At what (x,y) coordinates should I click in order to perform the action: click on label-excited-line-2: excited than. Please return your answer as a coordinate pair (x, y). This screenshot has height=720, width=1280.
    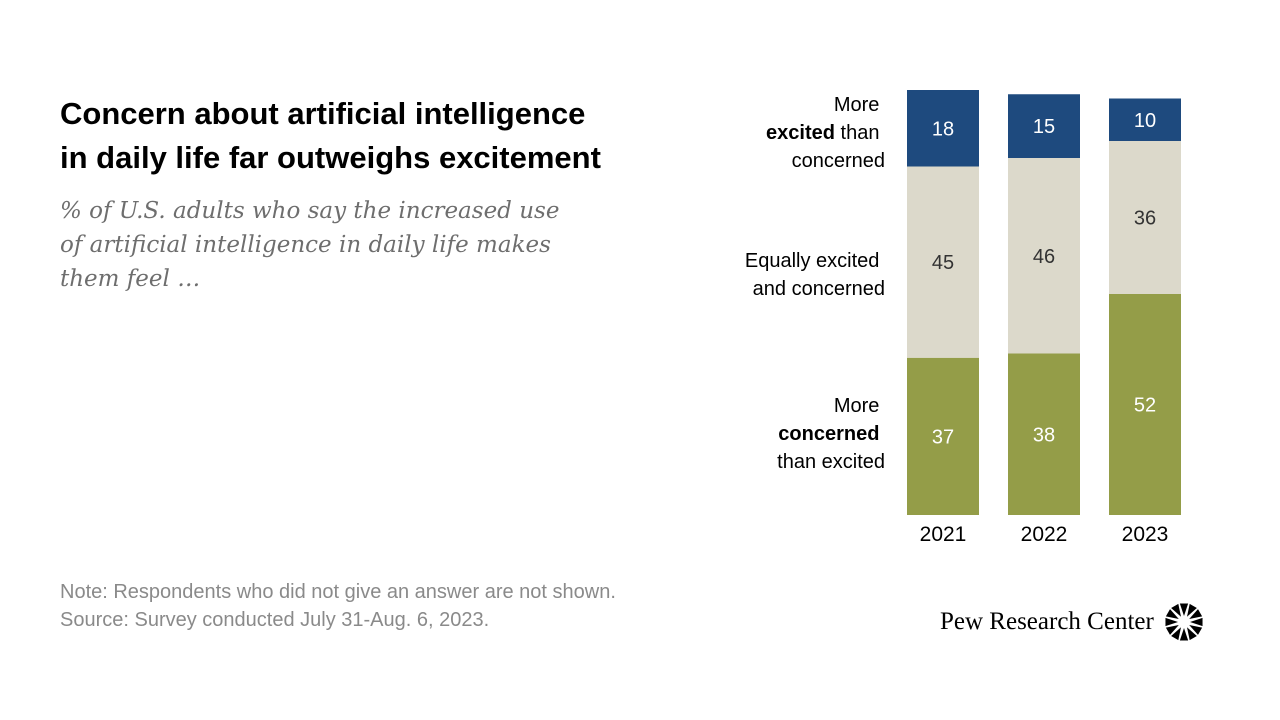
    Looking at the image, I should click on (822, 133).